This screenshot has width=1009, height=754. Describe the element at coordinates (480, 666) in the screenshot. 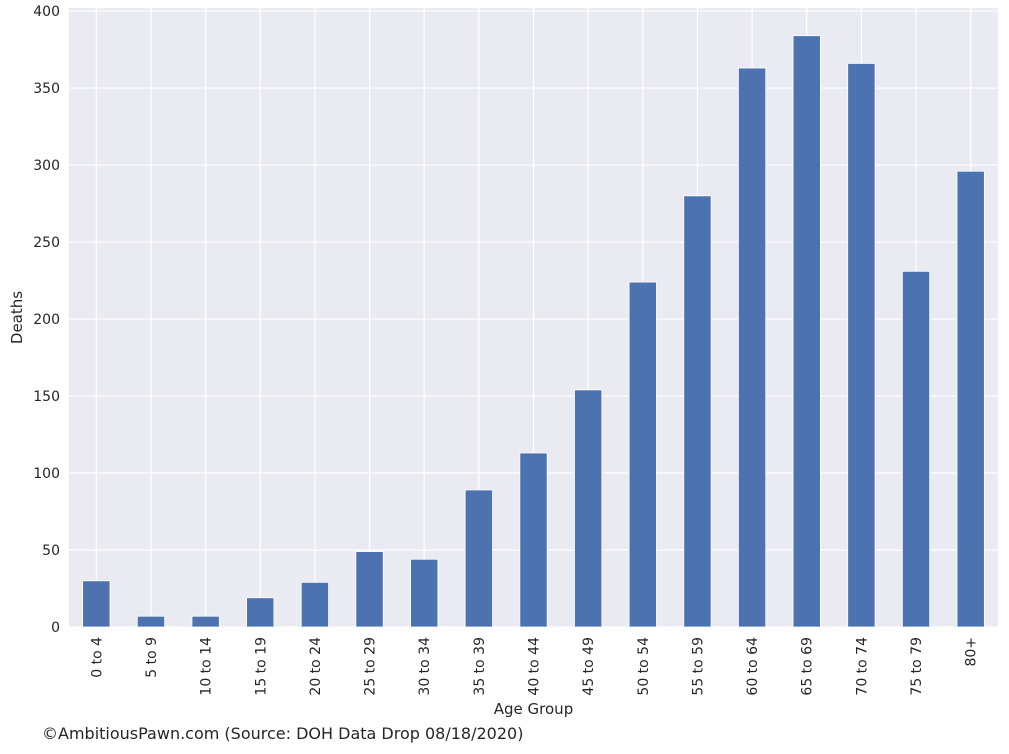

I see `x-tick-label: 35 to 39` at that location.